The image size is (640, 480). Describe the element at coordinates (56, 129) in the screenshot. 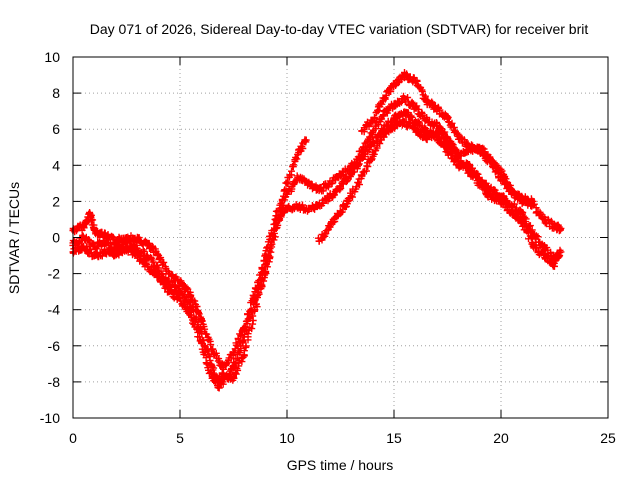

I see `y-tick-label: 6` at that location.